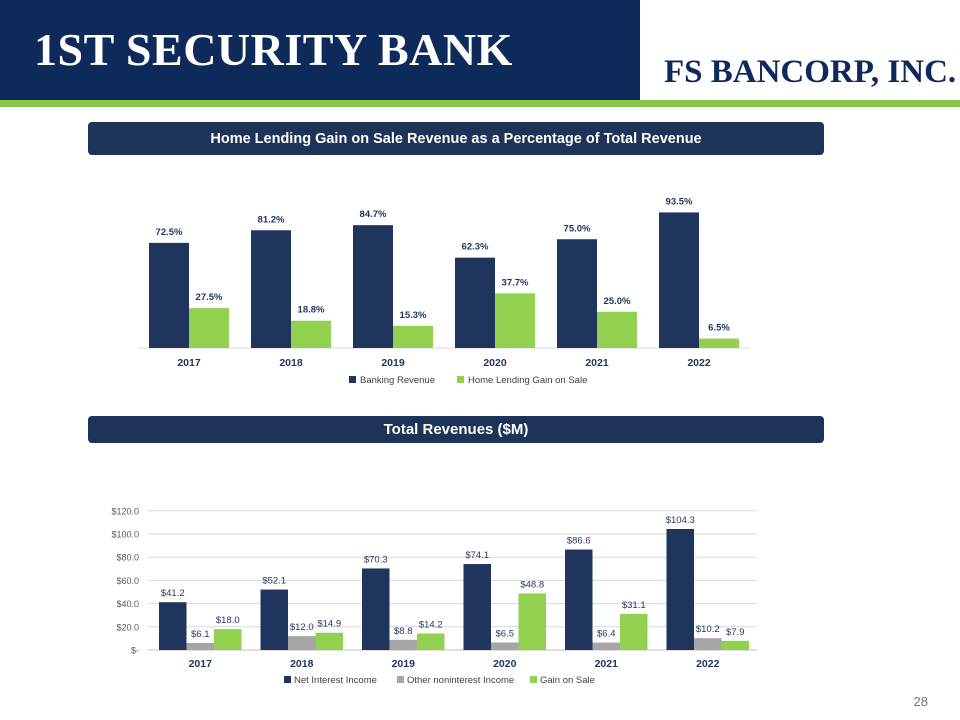 This screenshot has height=720, width=960. I want to click on chart1-data-label: 27.5%, so click(209, 297).